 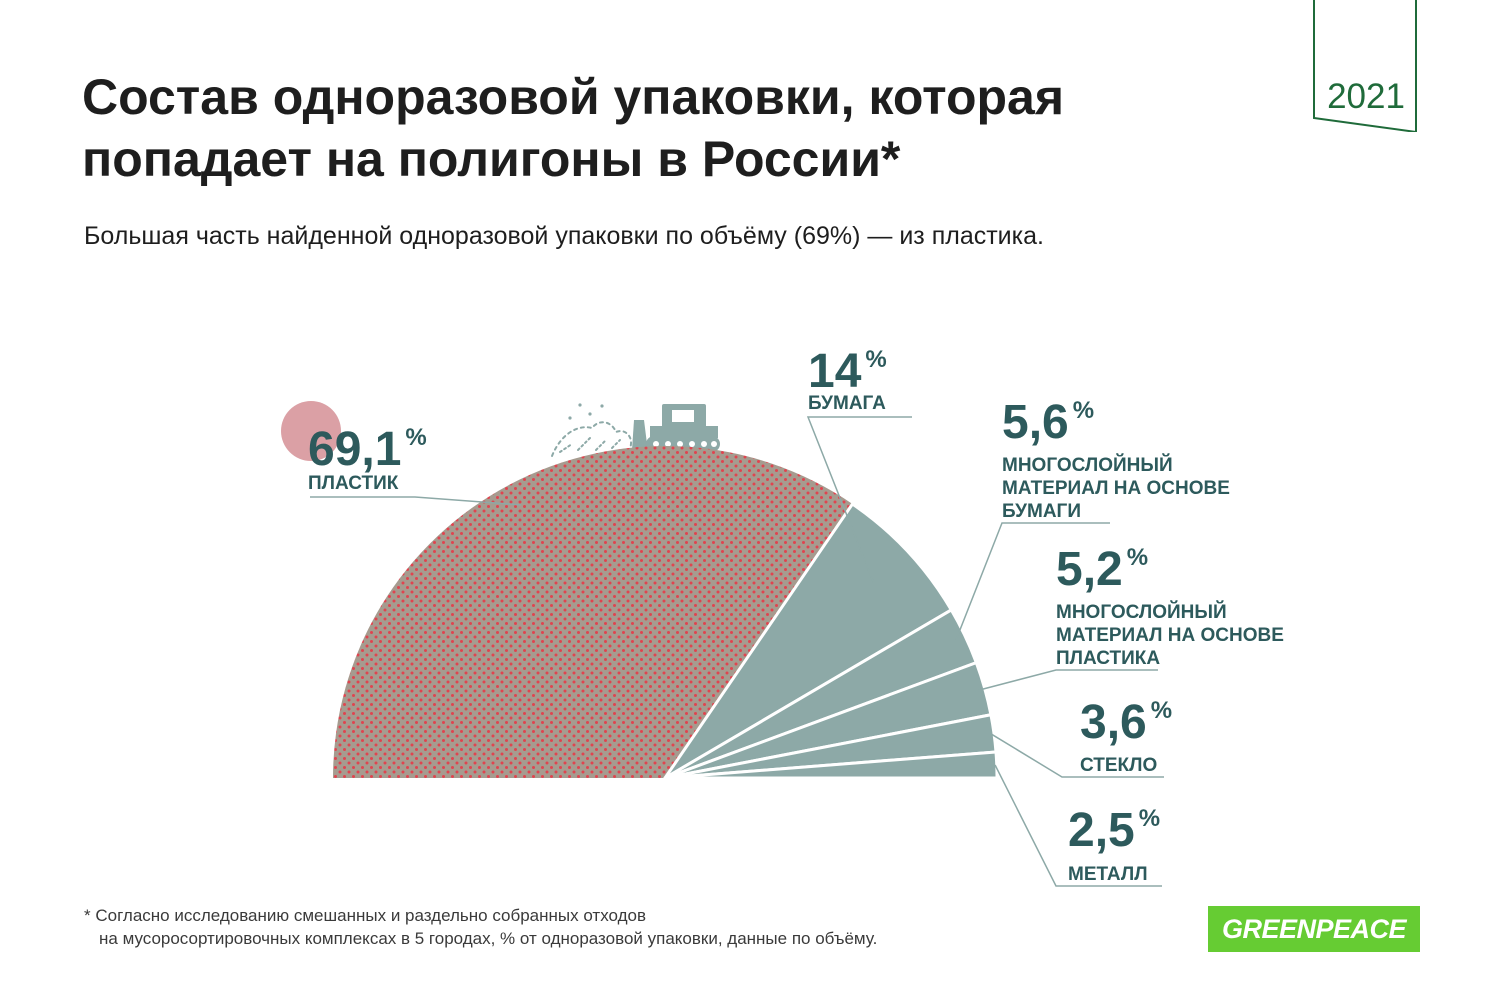 I want to click on value-label-paper: 14%, so click(x=847, y=371).